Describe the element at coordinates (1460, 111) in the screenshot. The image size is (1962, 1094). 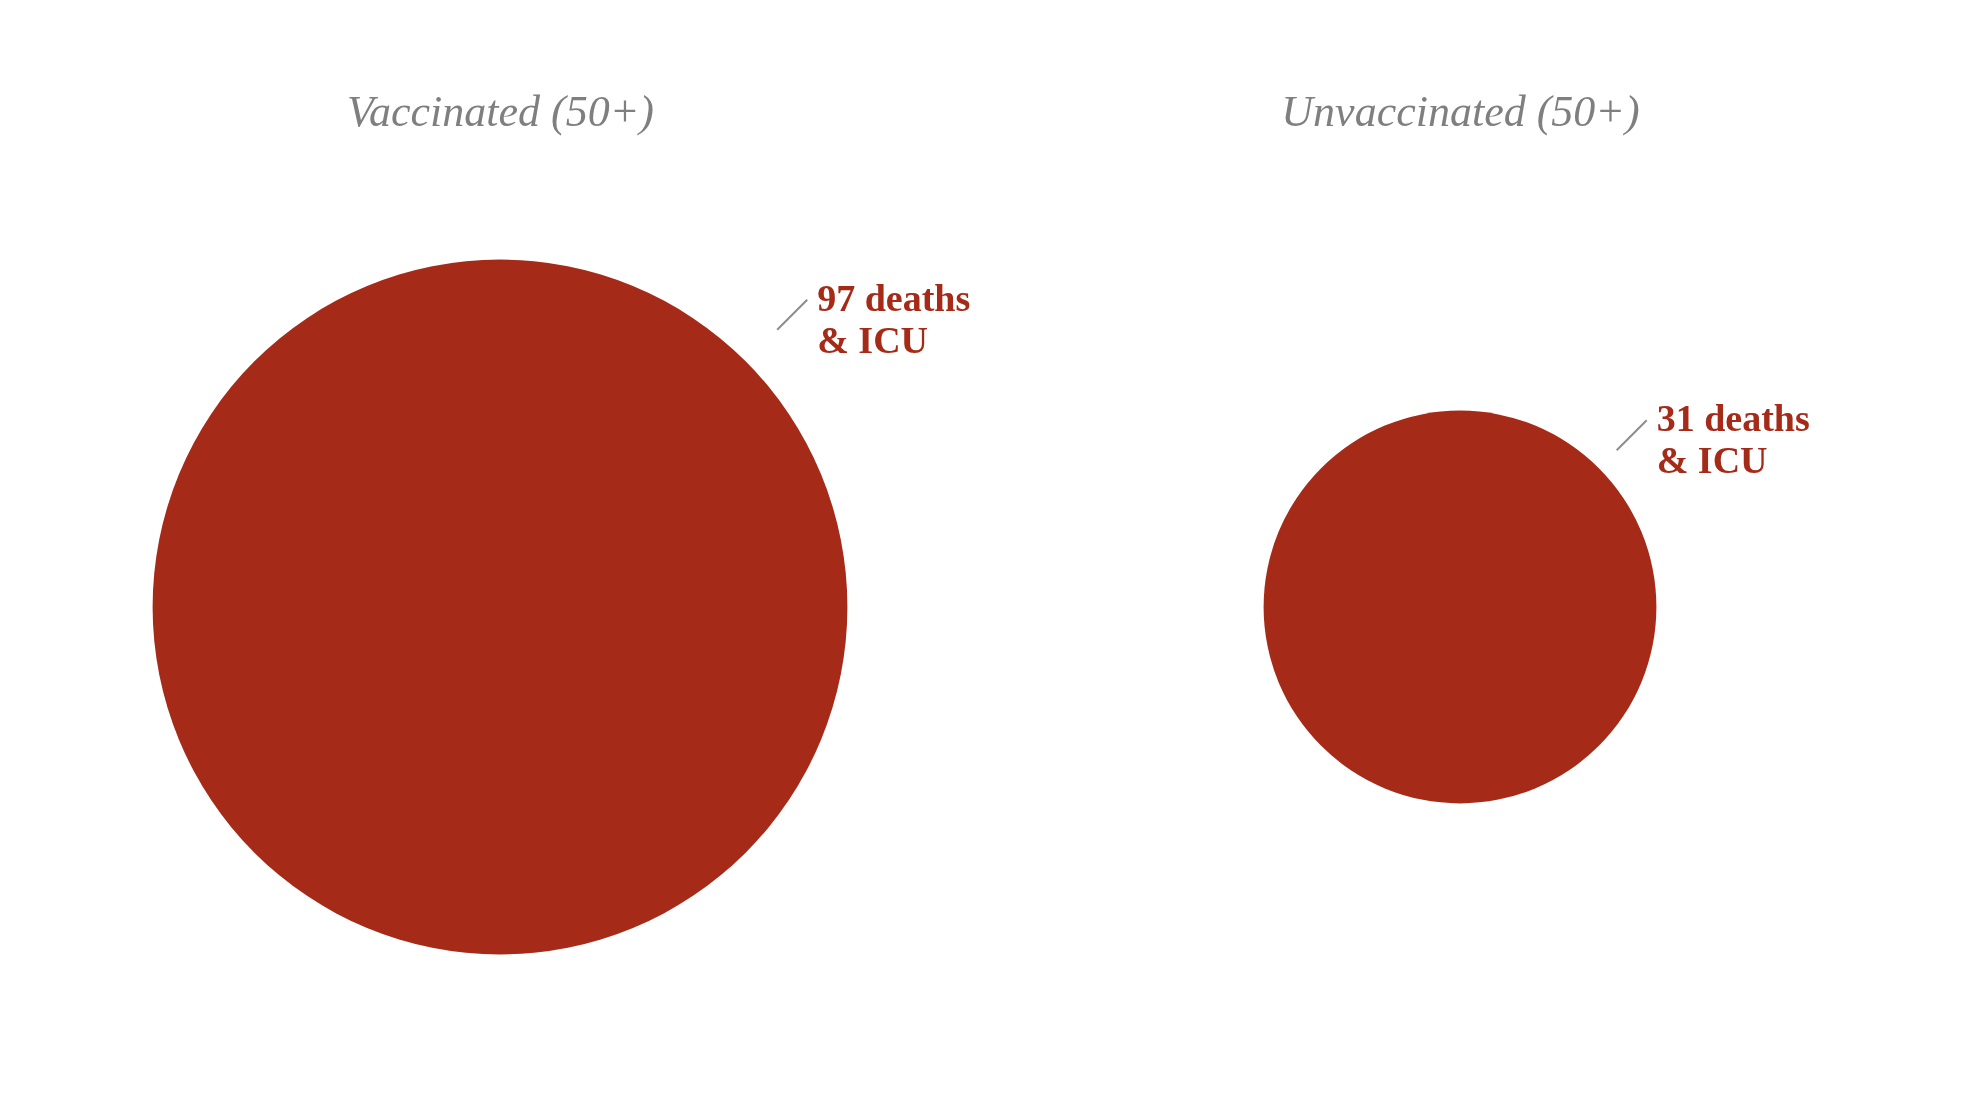
I see `category-label: Unvaccinated (50+)` at that location.